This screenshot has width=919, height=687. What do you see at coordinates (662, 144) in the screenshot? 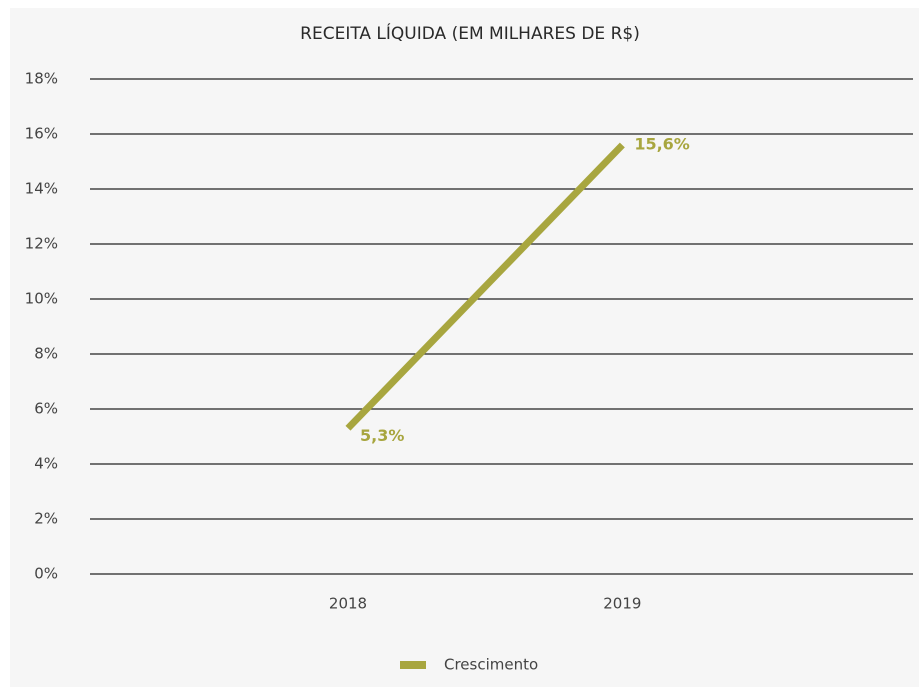
I see `data-label: 15,6%` at bounding box center [662, 144].